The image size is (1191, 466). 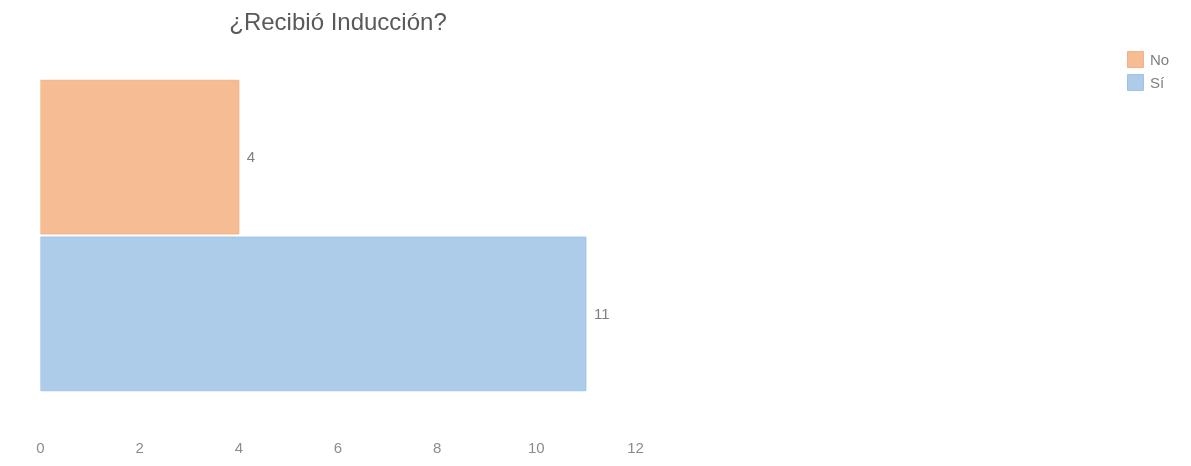 What do you see at coordinates (338, 21) in the screenshot?
I see `chart-title: ¿Recibió Inducción?` at bounding box center [338, 21].